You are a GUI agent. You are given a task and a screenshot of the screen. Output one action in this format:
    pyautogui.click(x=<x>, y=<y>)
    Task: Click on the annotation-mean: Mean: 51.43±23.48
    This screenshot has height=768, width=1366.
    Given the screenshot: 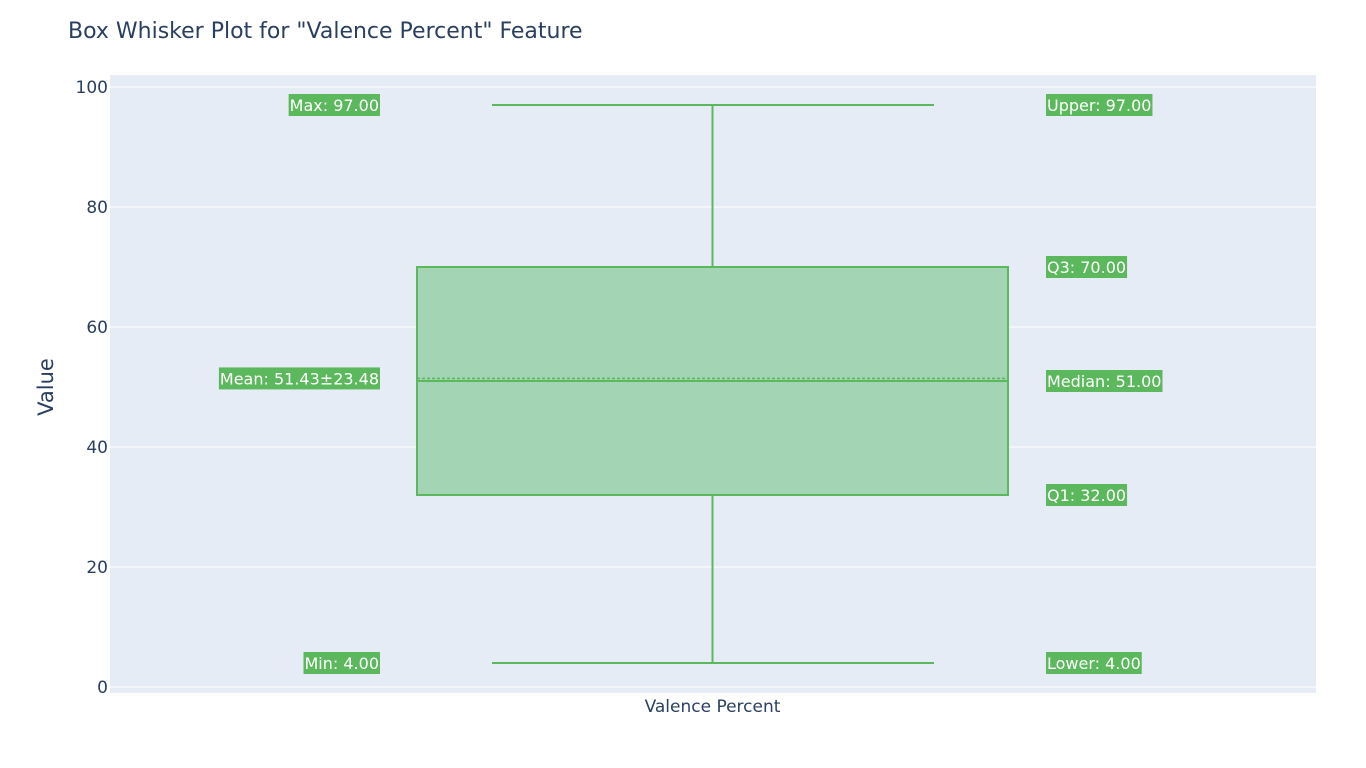 What is the action you would take?
    pyautogui.click(x=299, y=378)
    